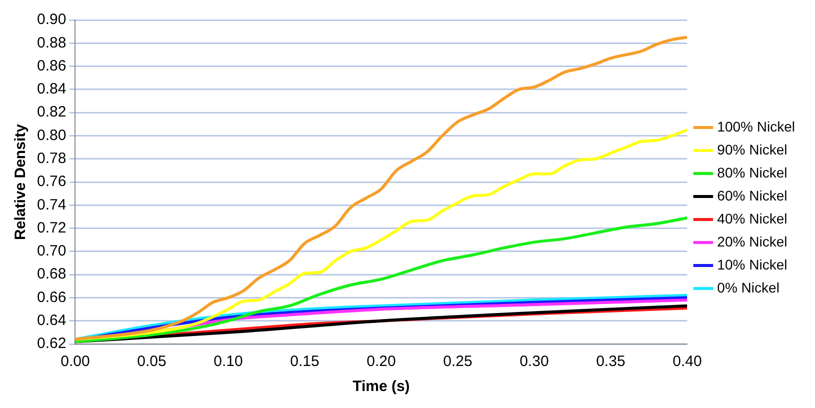 The width and height of the screenshot is (815, 408). I want to click on legend-label: 0% Nickel, so click(748, 287).